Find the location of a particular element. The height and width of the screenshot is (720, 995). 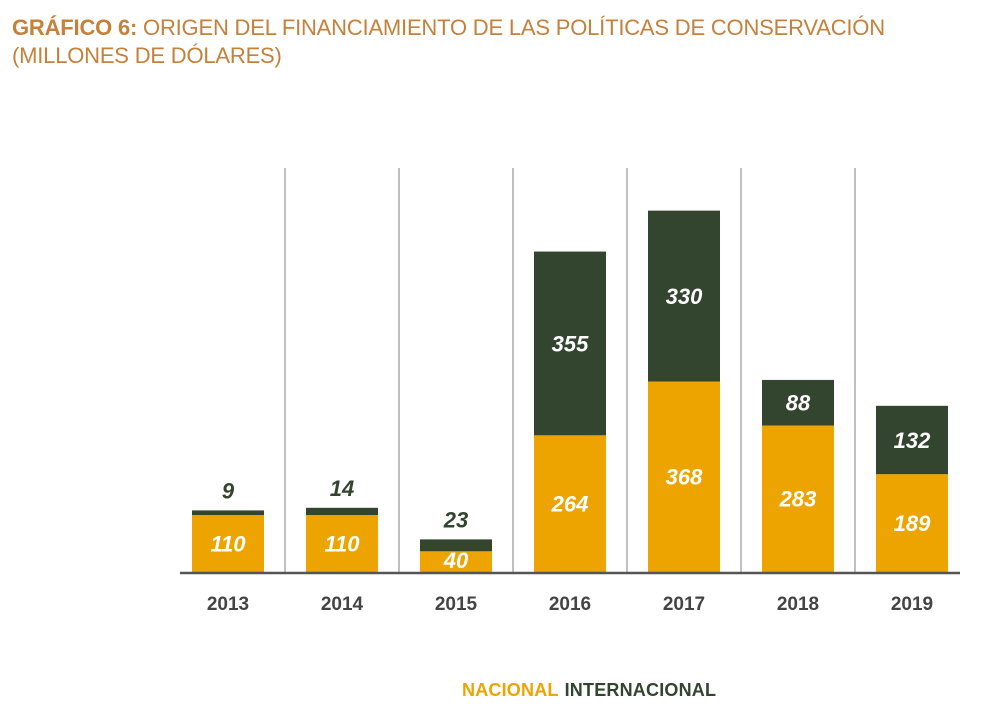

x-tick-label-2017: 2017 is located at coordinates (684, 604).